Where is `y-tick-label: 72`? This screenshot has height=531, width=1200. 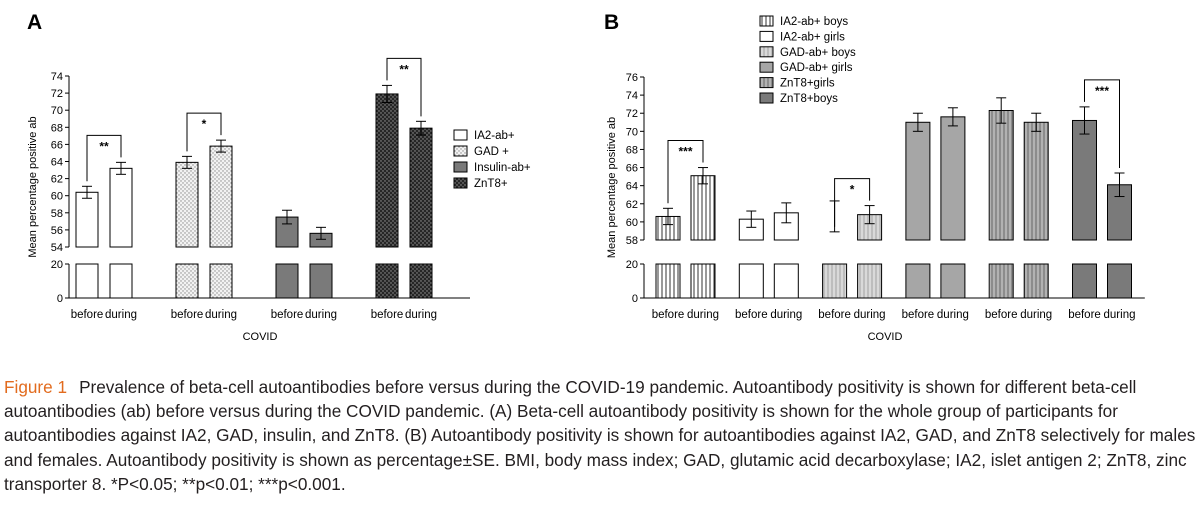 y-tick-label: 72 is located at coordinates (632, 114).